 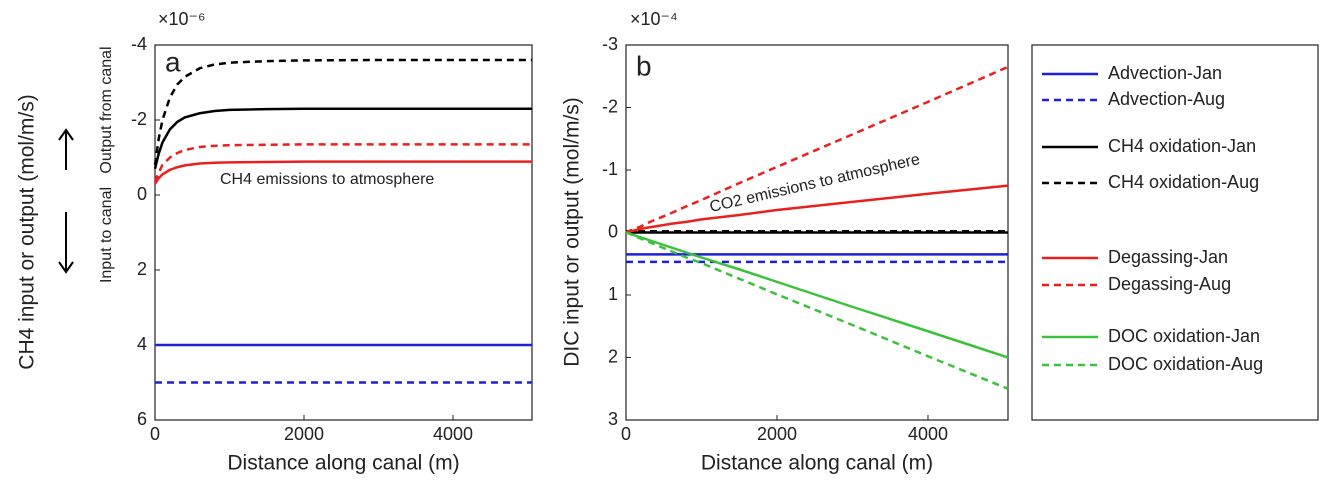 I want to click on legend-label: DOC oxidation-Aug, so click(x=1185, y=364).